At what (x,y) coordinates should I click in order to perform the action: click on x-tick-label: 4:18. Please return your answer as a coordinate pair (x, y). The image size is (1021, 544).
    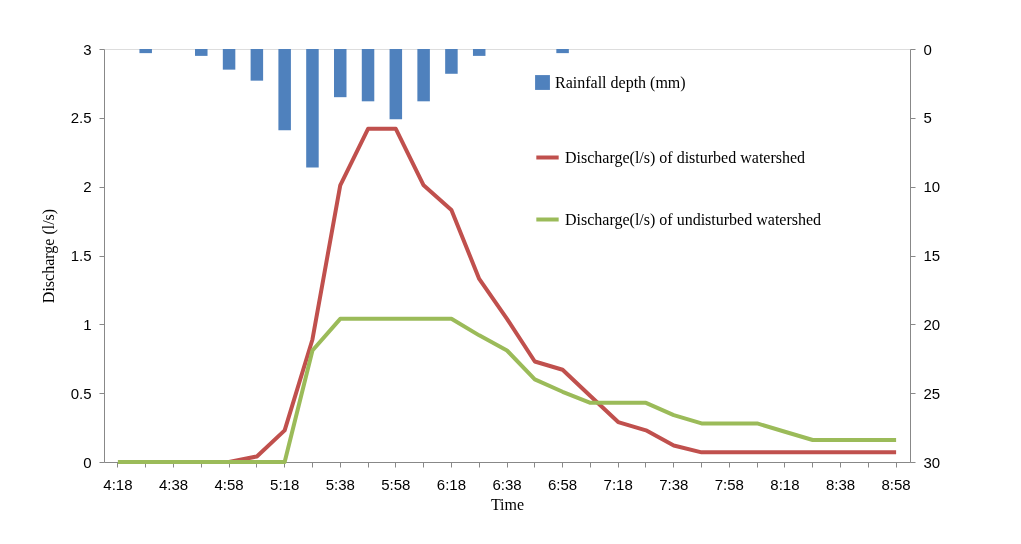
    Looking at the image, I should click on (118, 484).